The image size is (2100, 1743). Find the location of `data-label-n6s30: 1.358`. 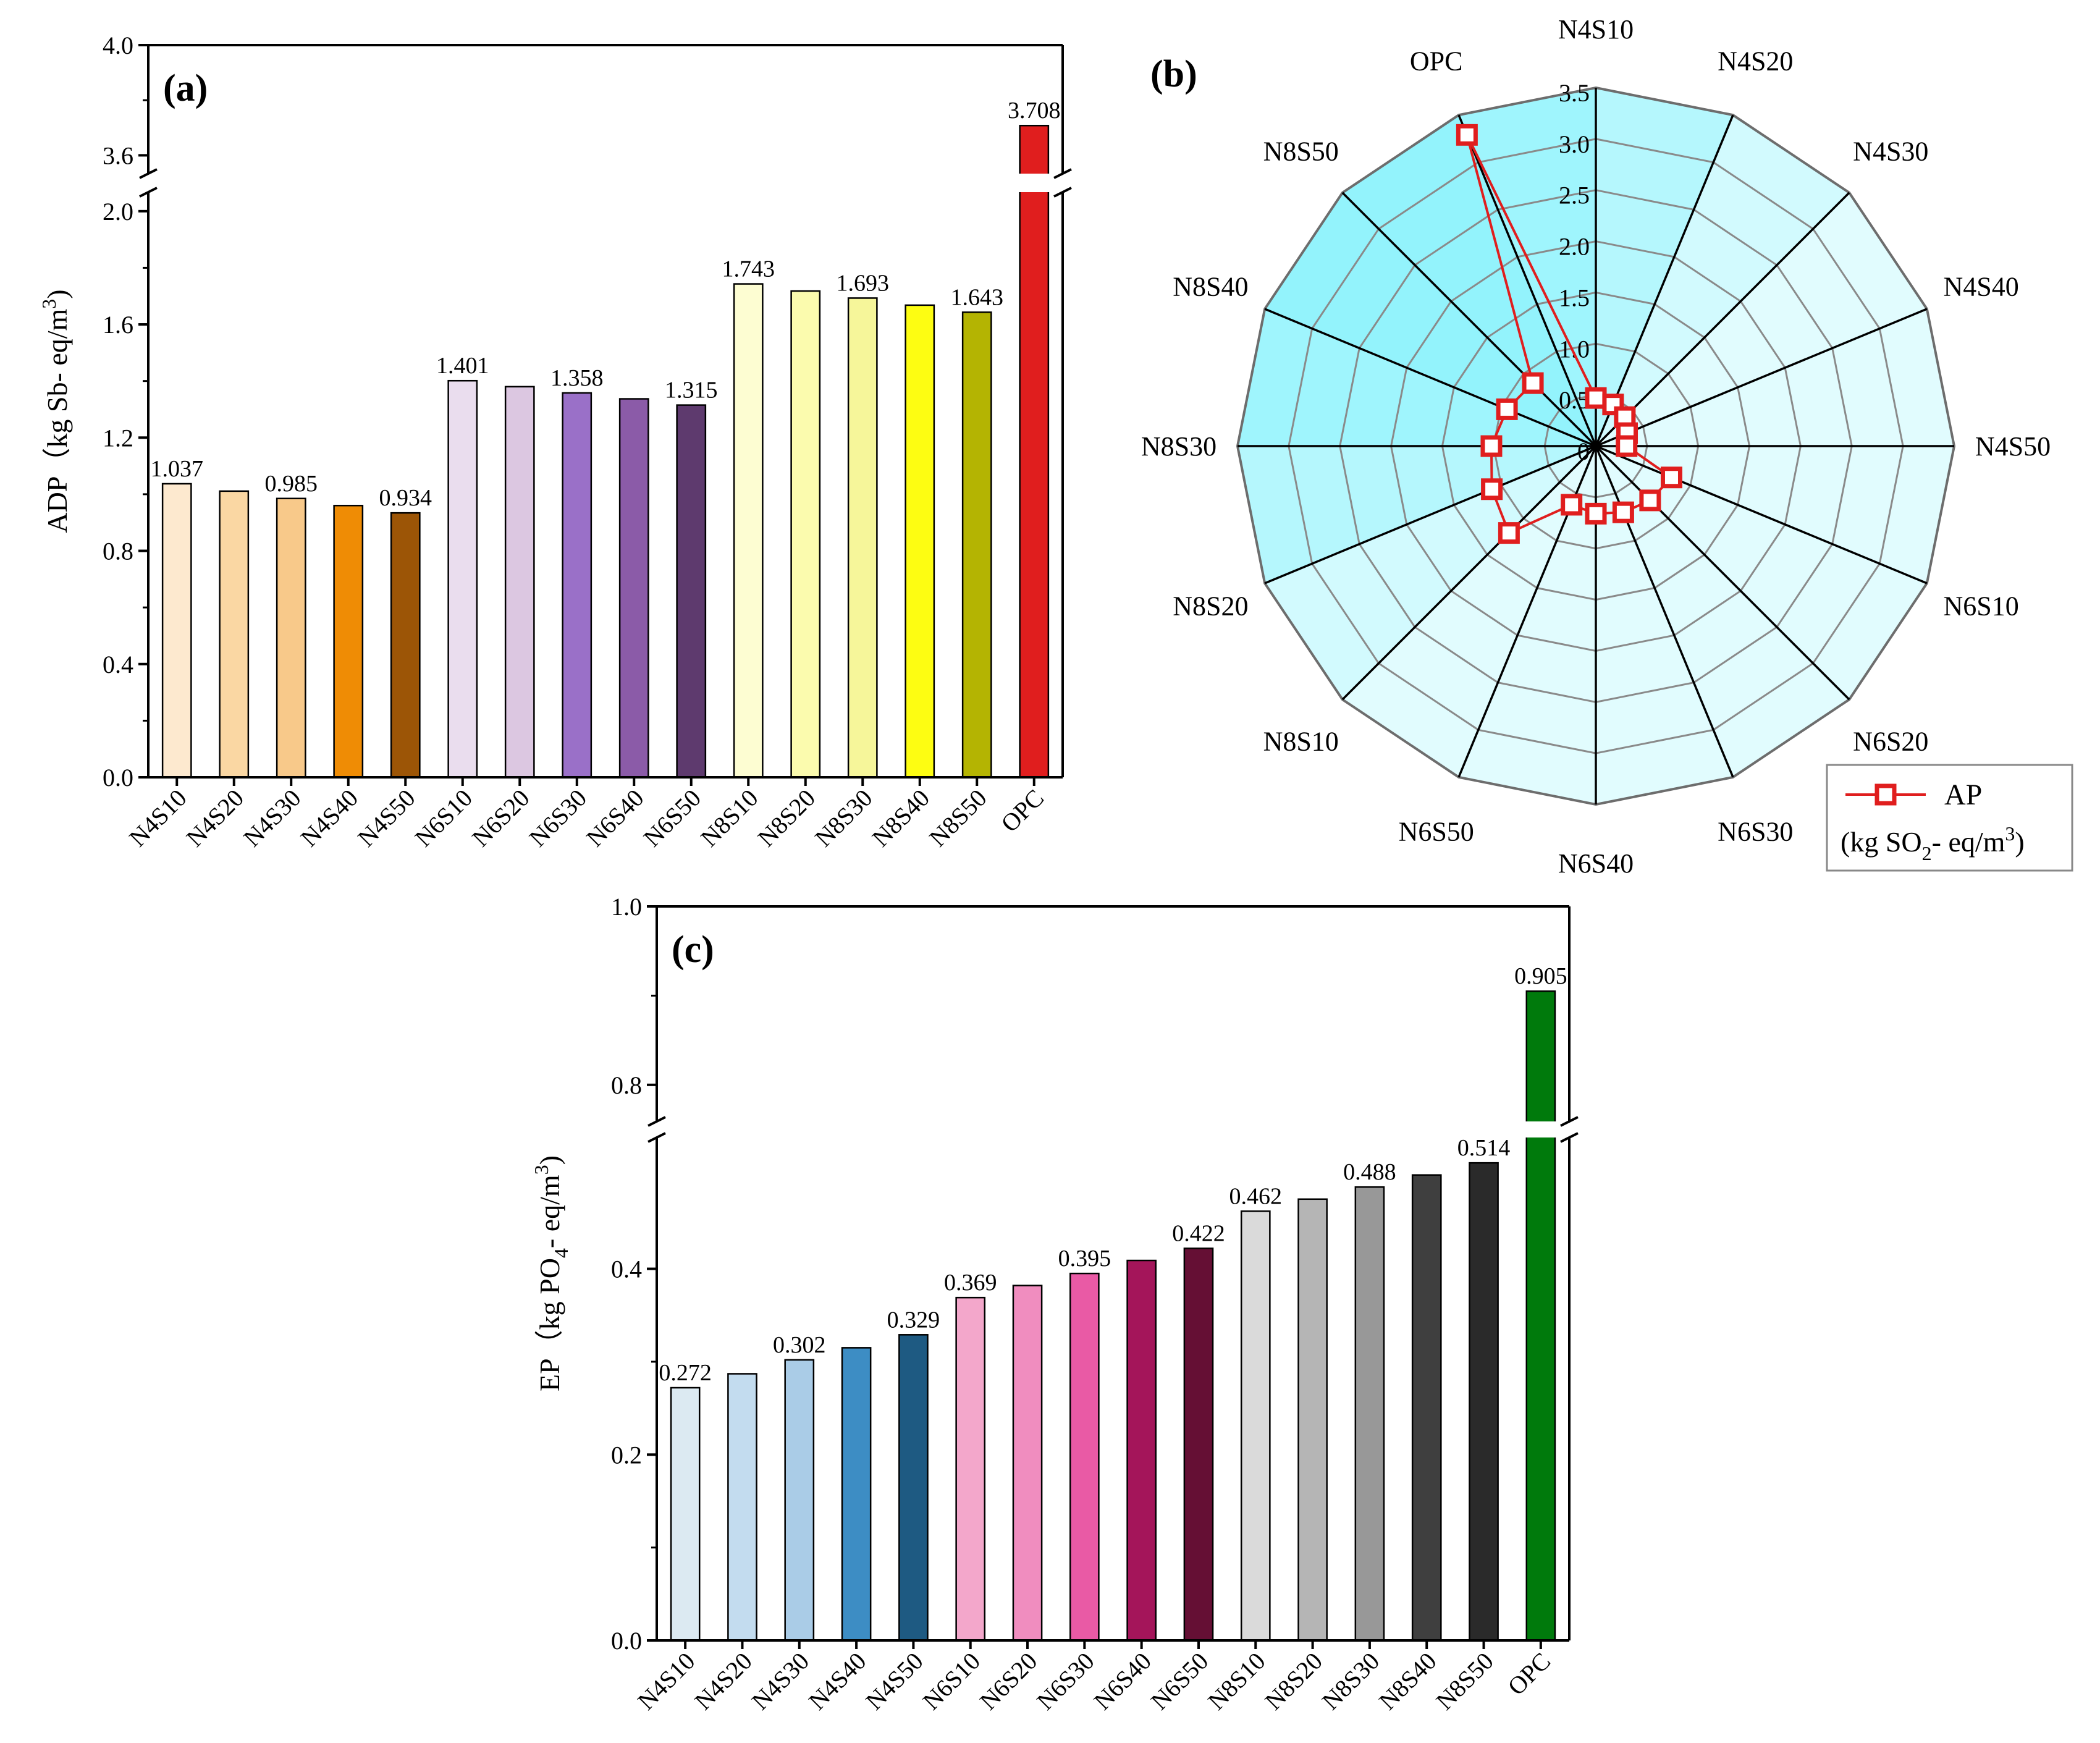

data-label-n6s30: 1.358 is located at coordinates (577, 378).